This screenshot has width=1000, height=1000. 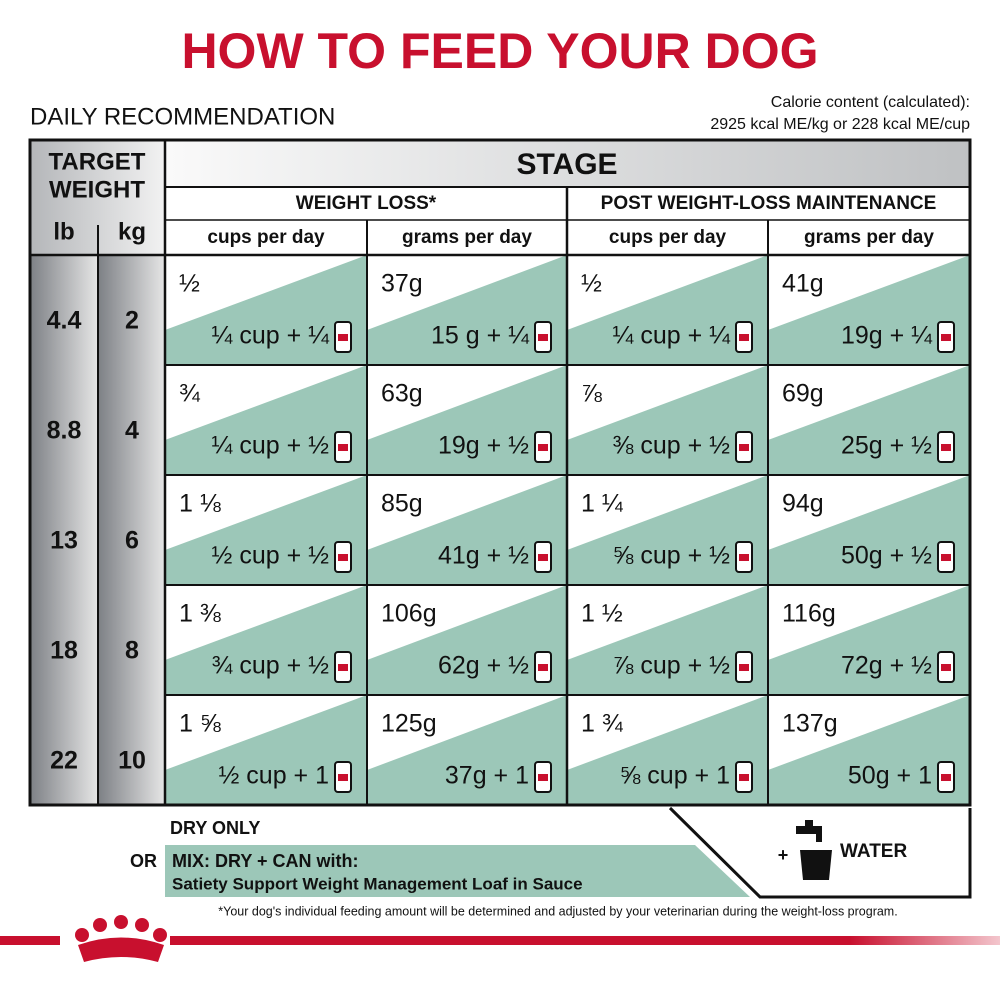 What do you see at coordinates (215, 828) in the screenshot?
I see `dry-only: DRY ONLY` at bounding box center [215, 828].